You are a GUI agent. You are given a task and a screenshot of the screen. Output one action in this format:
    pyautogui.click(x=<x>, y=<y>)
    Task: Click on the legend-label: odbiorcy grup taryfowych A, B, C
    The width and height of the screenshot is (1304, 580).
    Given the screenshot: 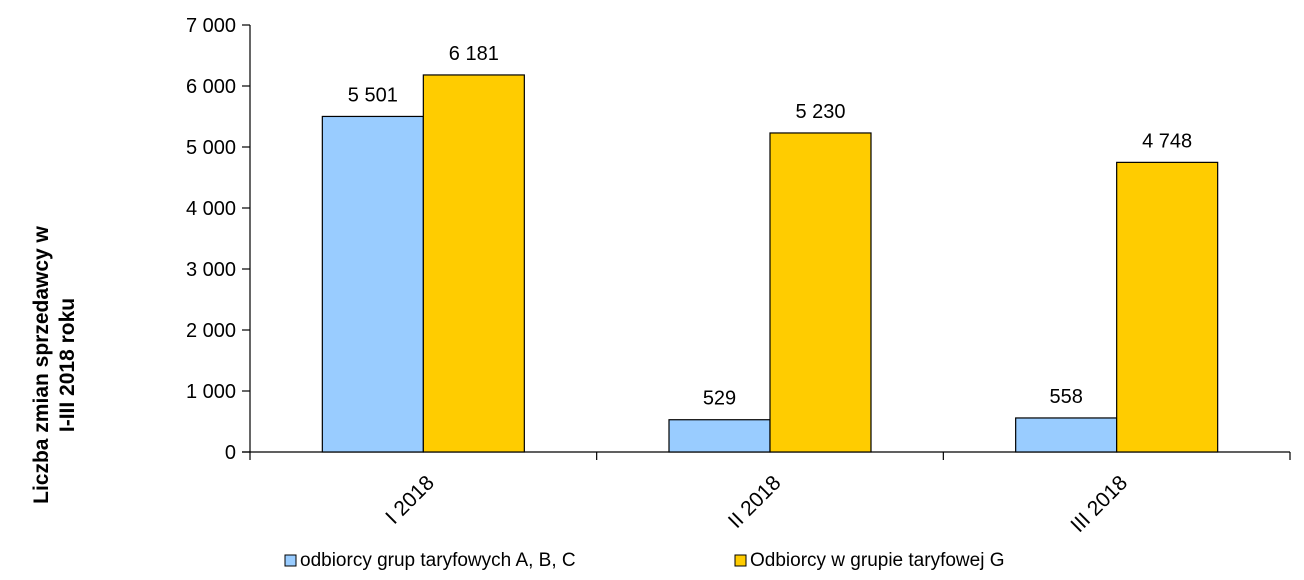 What is the action you would take?
    pyautogui.click(x=438, y=560)
    